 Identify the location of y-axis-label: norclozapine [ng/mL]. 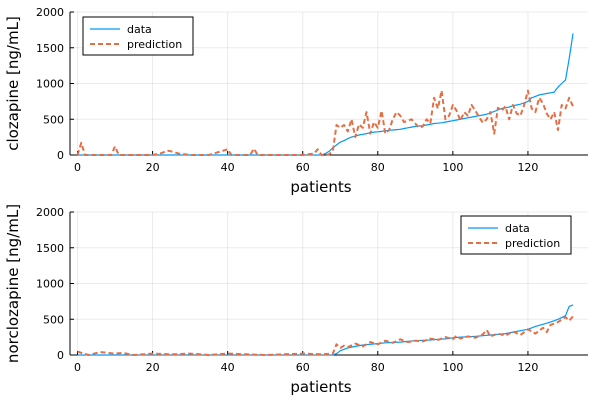
(13, 283).